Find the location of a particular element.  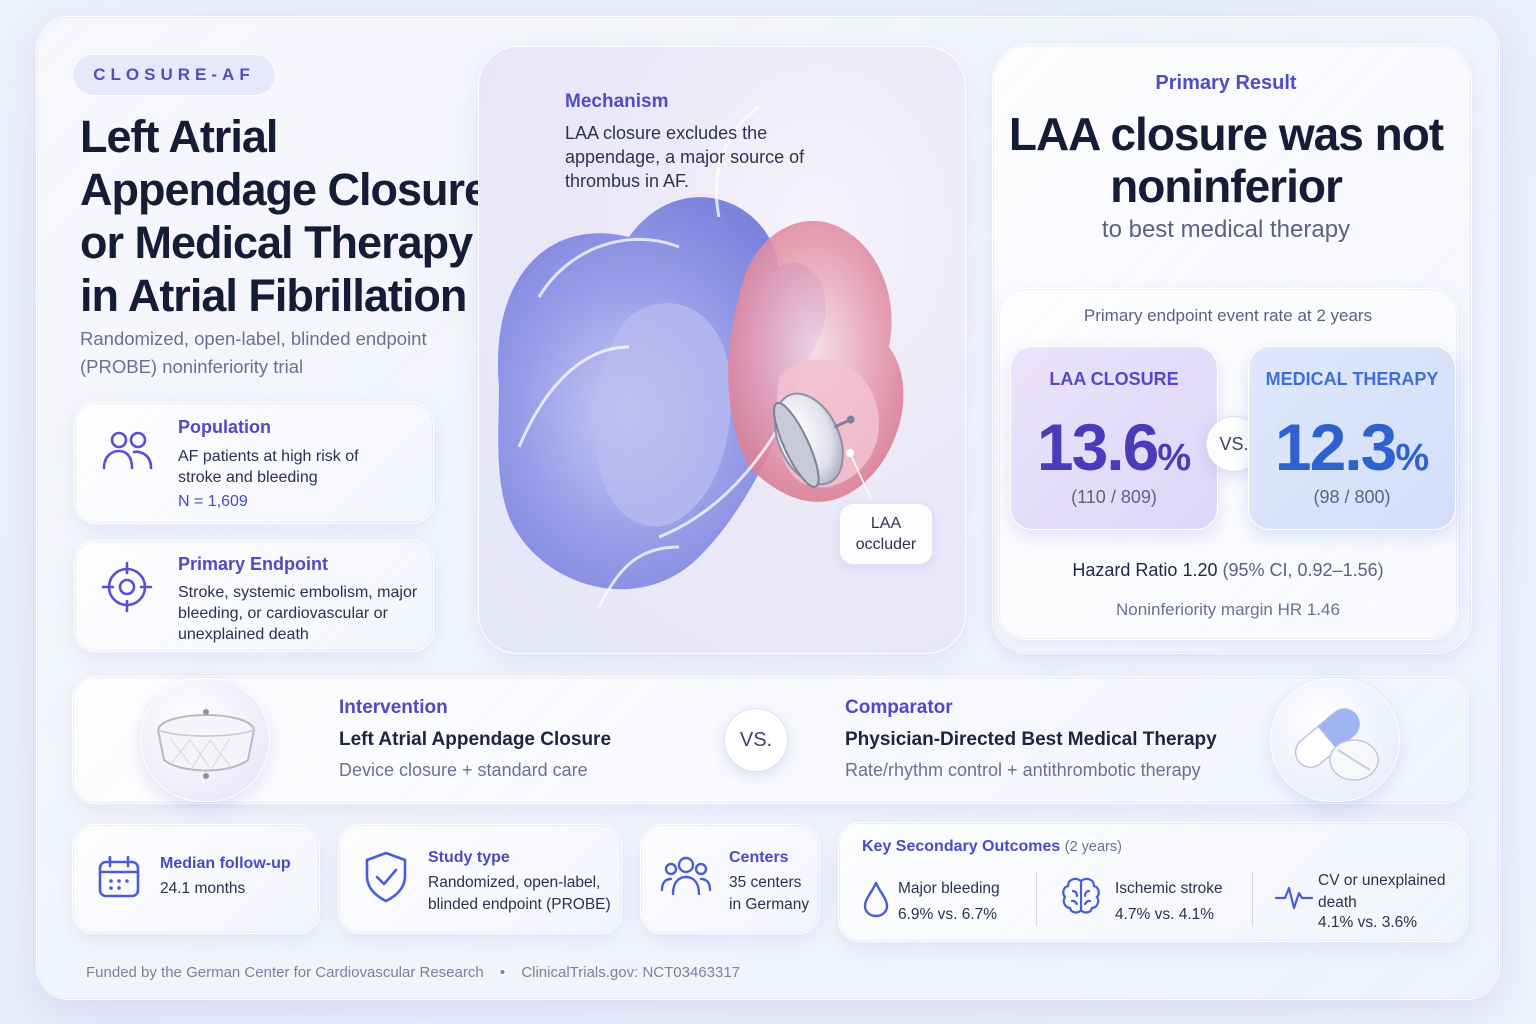

population-card is located at coordinates (254, 463).